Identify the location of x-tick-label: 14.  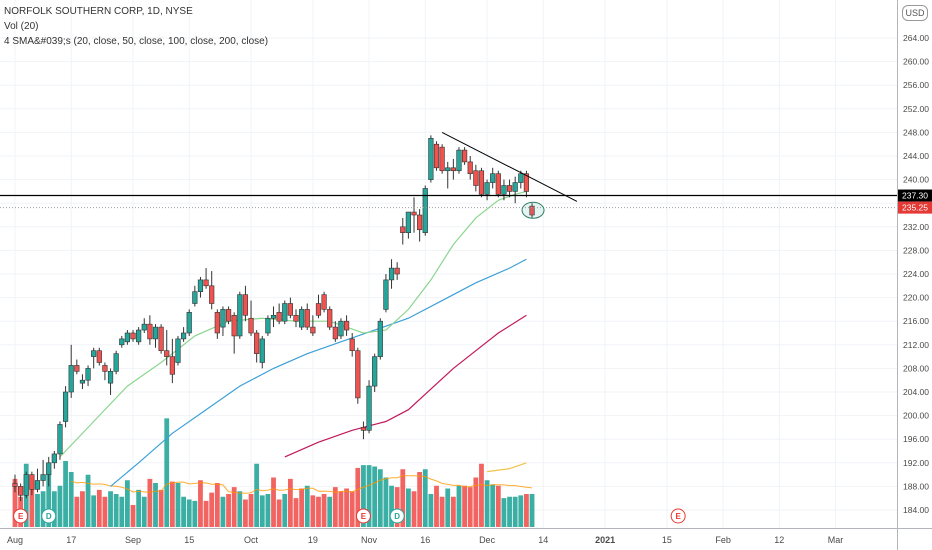
(543, 540).